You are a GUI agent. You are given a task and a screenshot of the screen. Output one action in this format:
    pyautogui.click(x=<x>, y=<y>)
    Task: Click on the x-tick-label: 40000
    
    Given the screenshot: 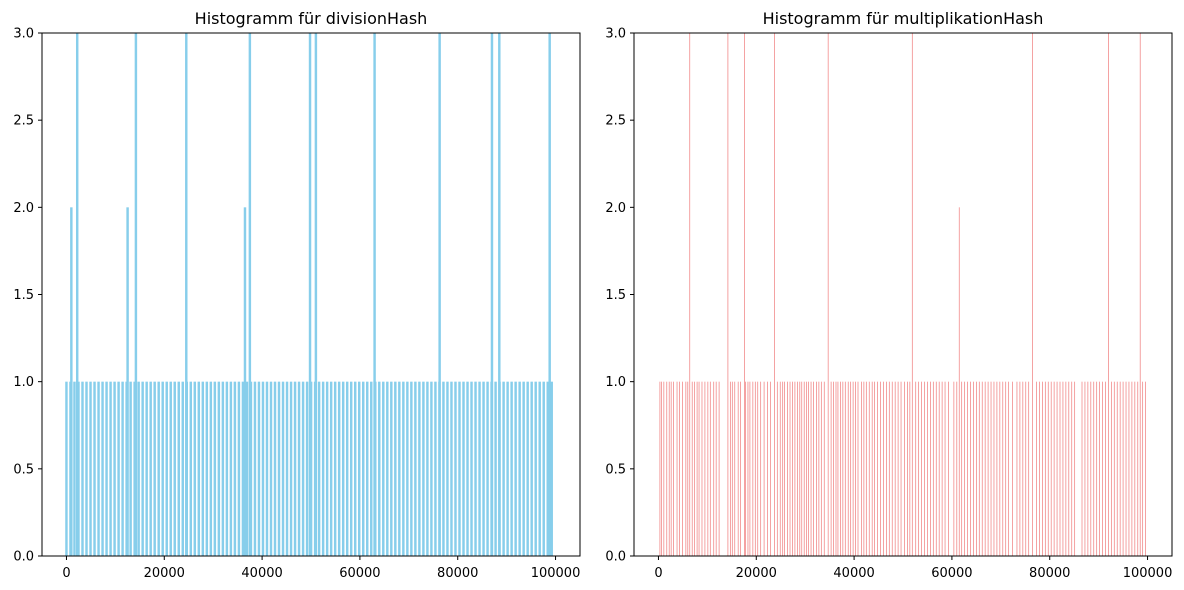 What is the action you would take?
    pyautogui.click(x=261, y=573)
    